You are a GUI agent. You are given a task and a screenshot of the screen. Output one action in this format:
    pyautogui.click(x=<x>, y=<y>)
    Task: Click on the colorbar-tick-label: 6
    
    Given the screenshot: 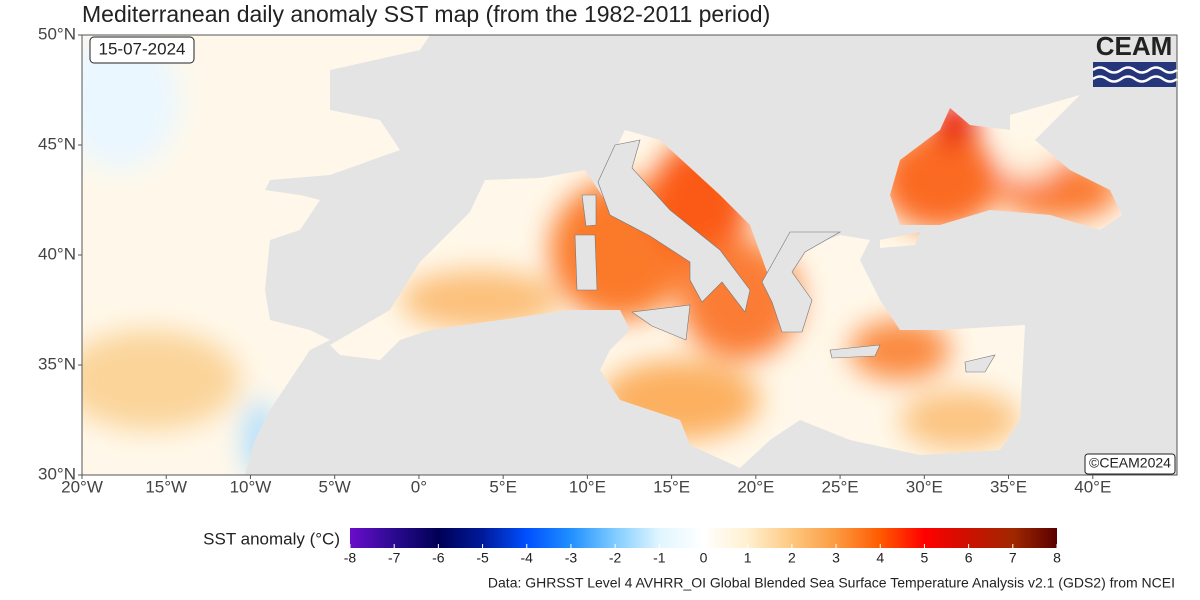 What is the action you would take?
    pyautogui.click(x=969, y=558)
    